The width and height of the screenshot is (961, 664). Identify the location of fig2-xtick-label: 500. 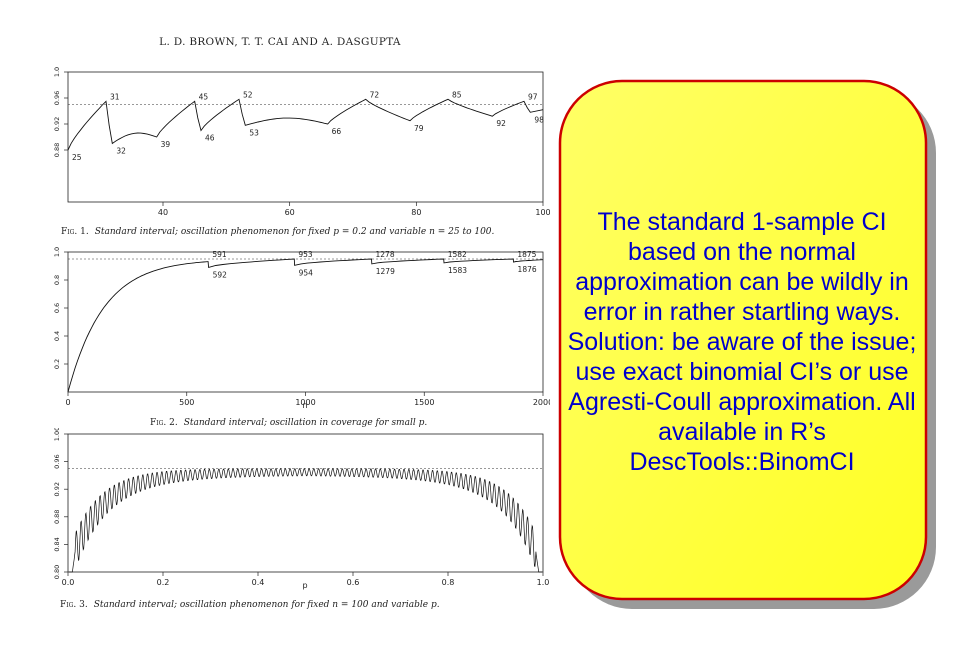
(186, 402).